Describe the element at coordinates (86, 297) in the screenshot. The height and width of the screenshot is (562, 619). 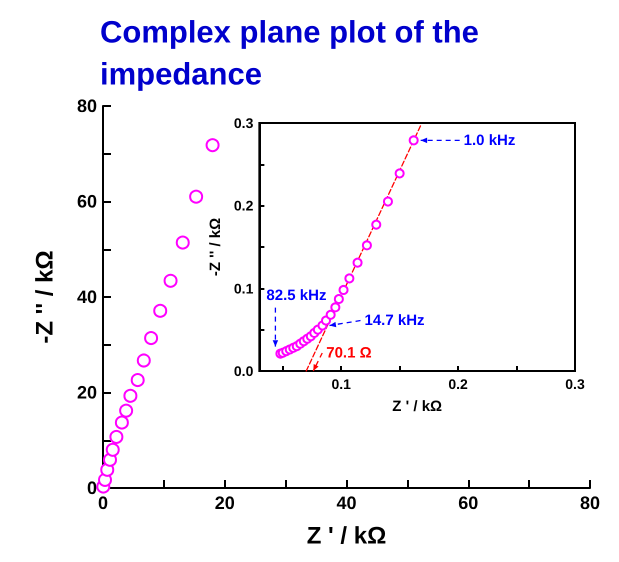
I see `y-tick-label: 40` at that location.